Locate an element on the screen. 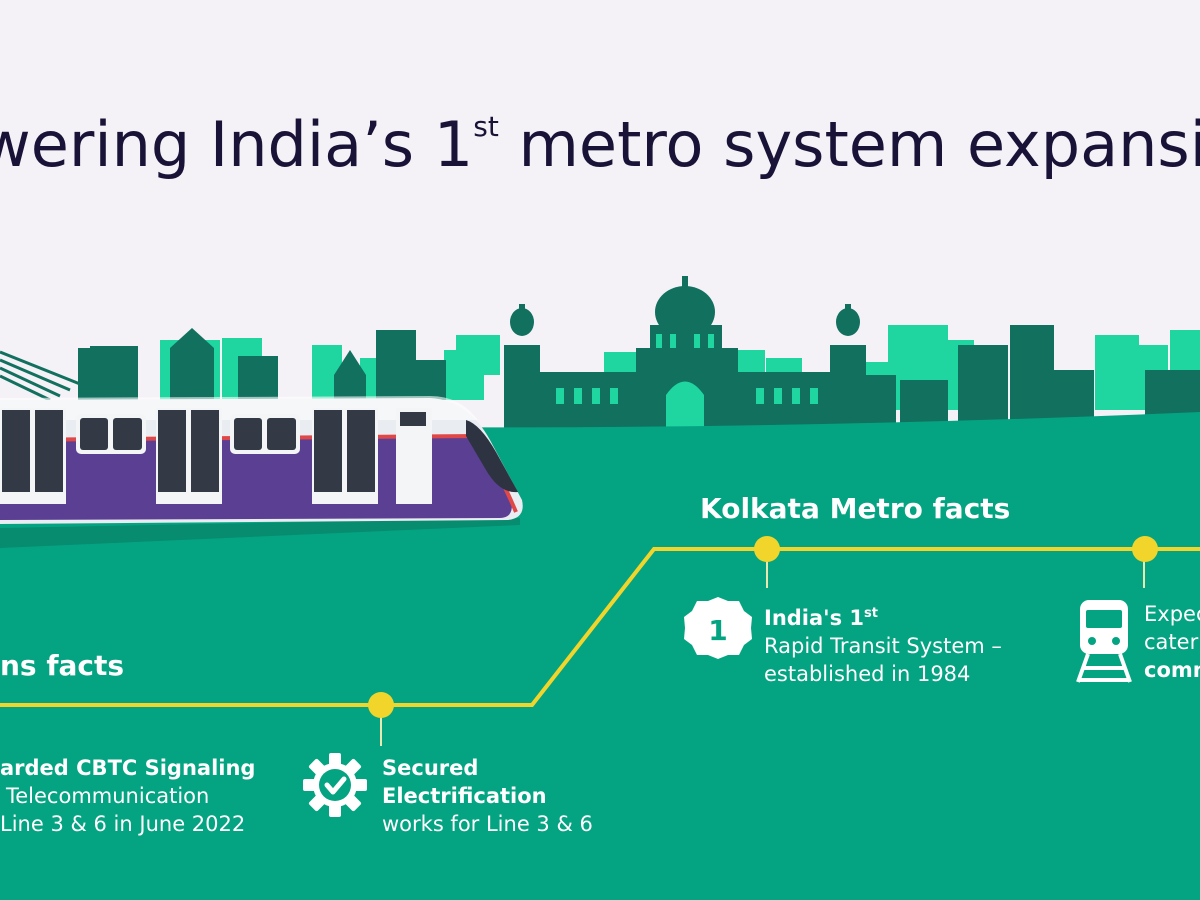 This screenshot has width=1200, height=900. kolkata-fact2-line2: cater is located at coordinates (1171, 642).